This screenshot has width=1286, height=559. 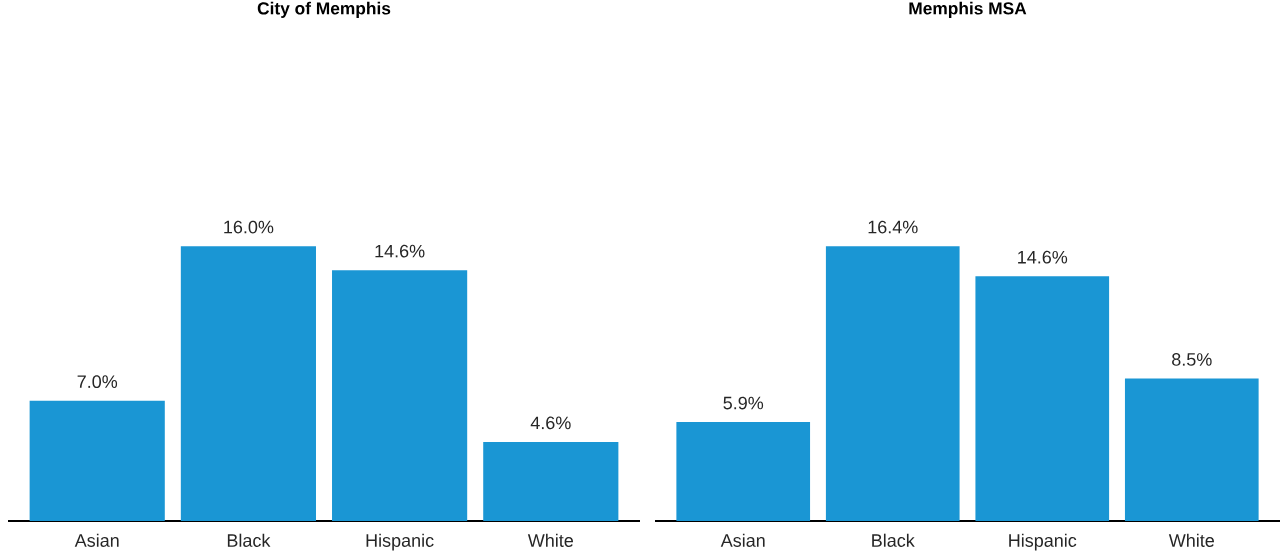 I want to click on data-label: 5.9%, so click(x=743, y=403).